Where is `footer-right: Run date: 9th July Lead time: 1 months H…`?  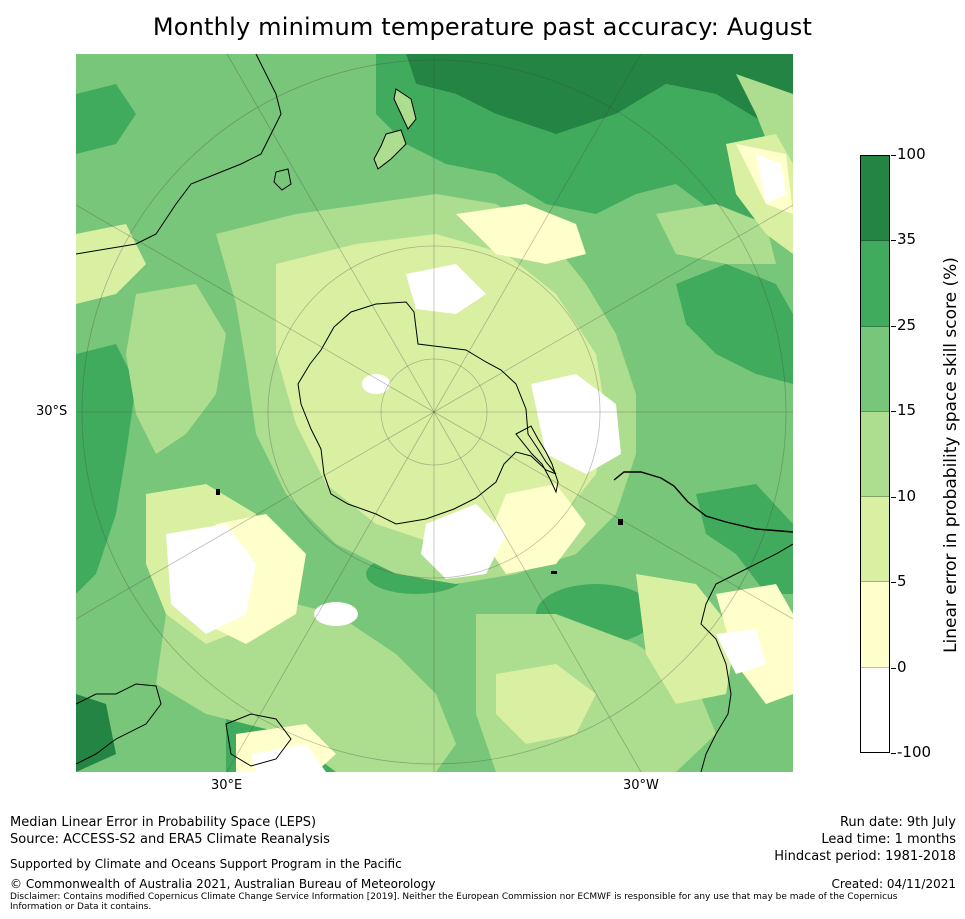
footer-right: Run date: 9th July Lead time: 1 months H… is located at coordinates (865, 839).